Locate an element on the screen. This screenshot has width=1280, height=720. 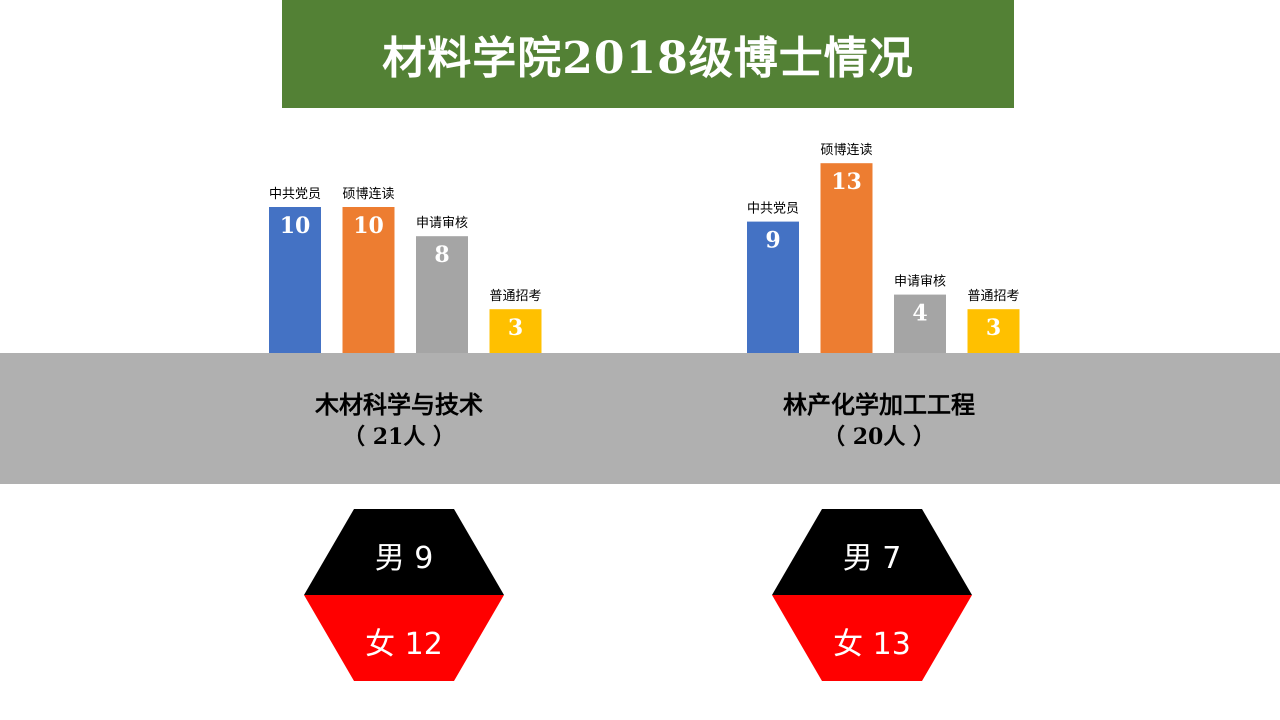
major-1-label: 木材科学与技术 （ 21人 ） is located at coordinates (399, 420).